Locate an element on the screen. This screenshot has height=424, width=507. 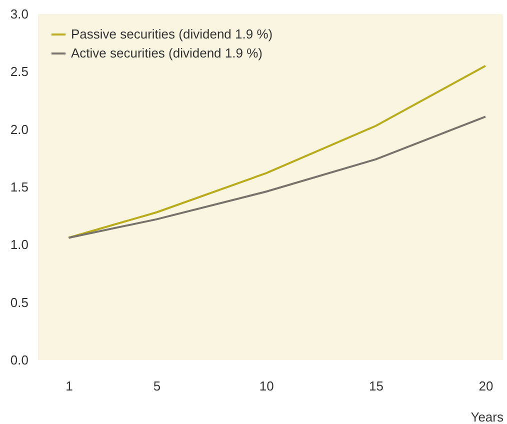
legend-label: Active securities (dividend 1.9 %) is located at coordinates (166, 53).